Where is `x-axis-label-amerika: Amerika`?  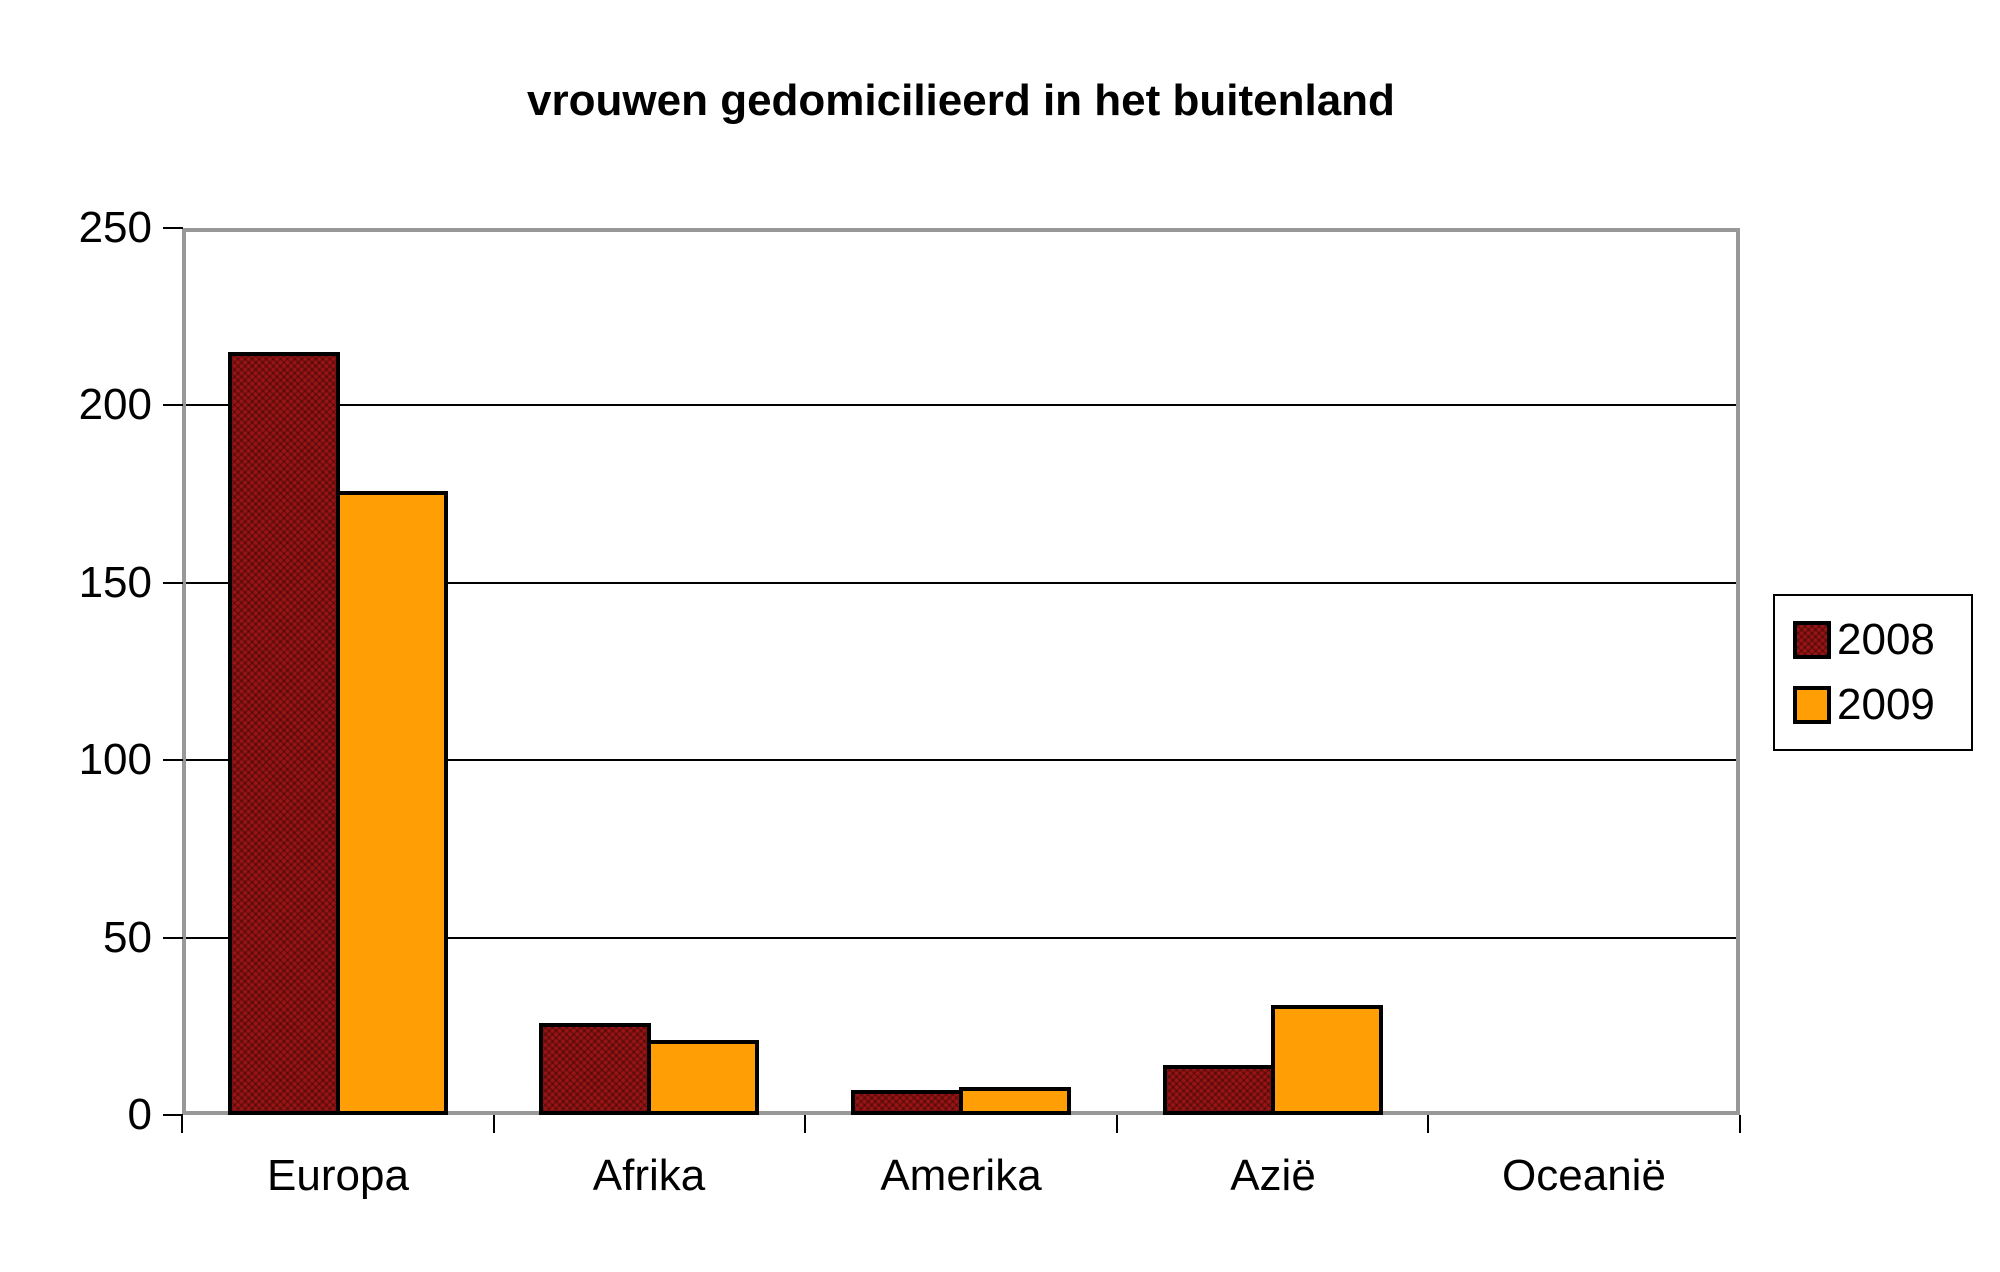 x-axis-label-amerika: Amerika is located at coordinates (961, 1175).